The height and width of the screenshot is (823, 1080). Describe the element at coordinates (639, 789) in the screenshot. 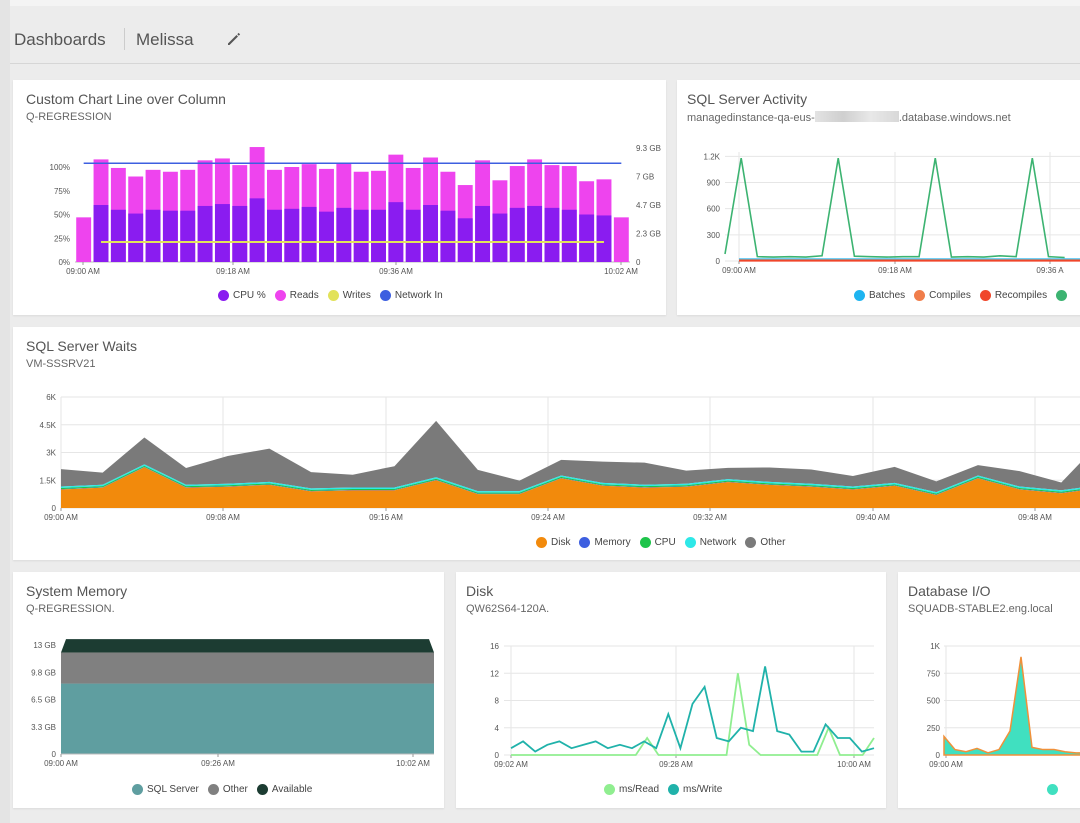

I see `legend-label: ms/Read` at that location.